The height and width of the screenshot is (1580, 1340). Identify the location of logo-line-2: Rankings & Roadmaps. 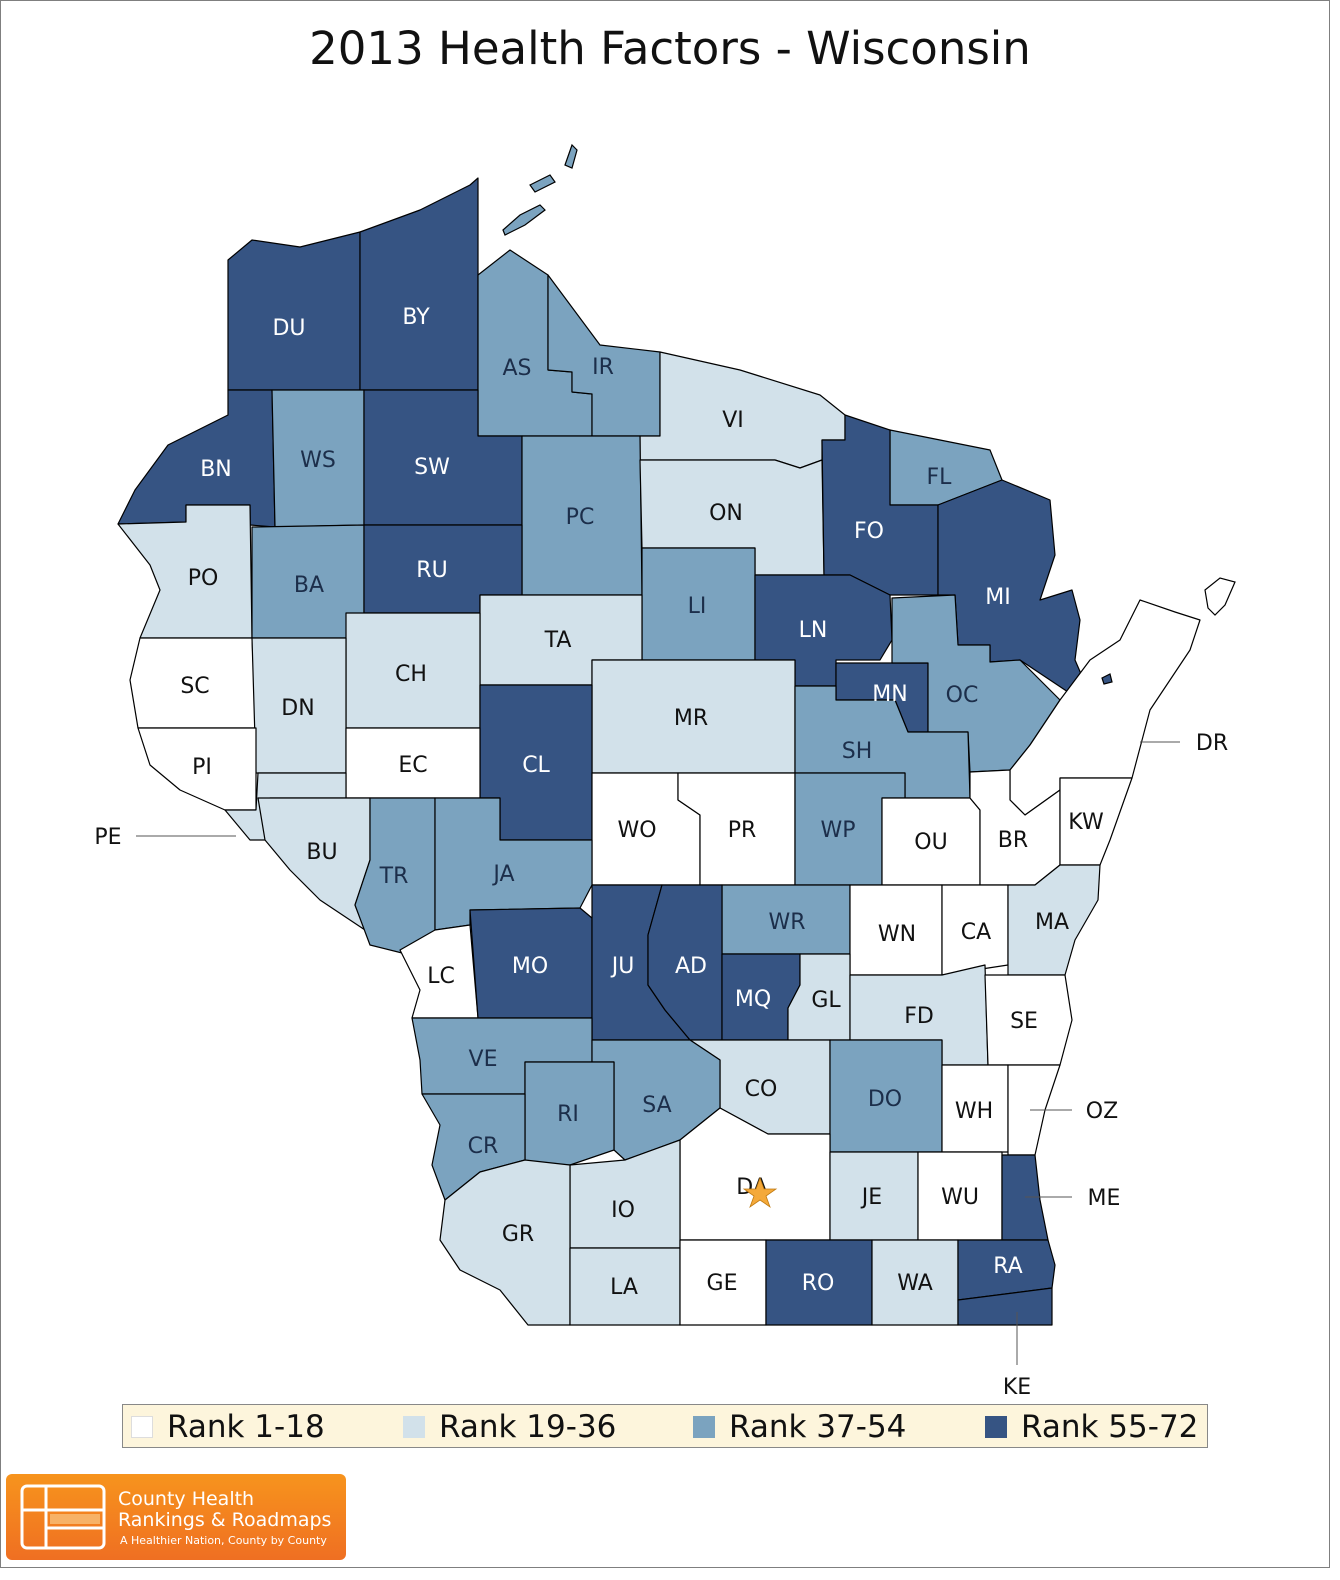
(225, 1520).